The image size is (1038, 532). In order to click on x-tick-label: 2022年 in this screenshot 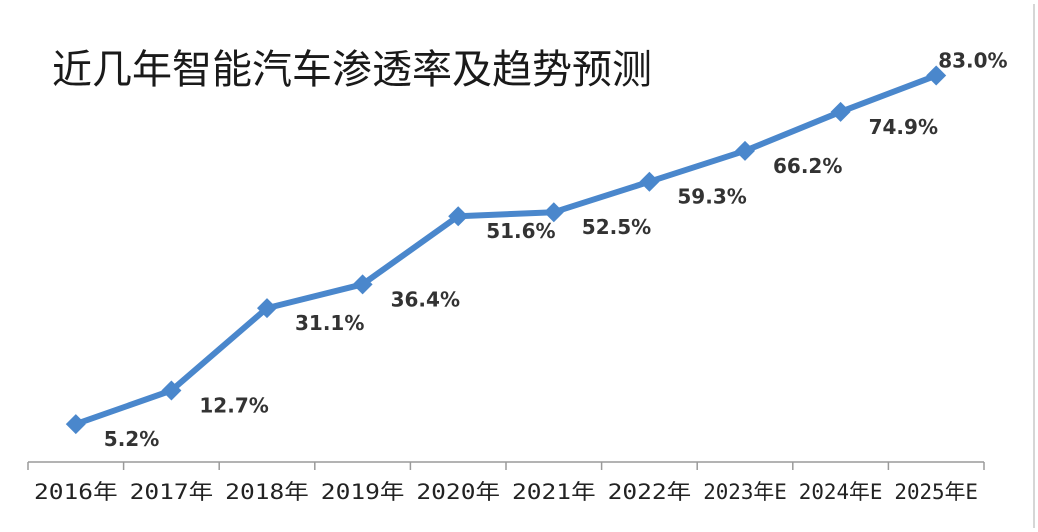, I will do `click(650, 492)`.